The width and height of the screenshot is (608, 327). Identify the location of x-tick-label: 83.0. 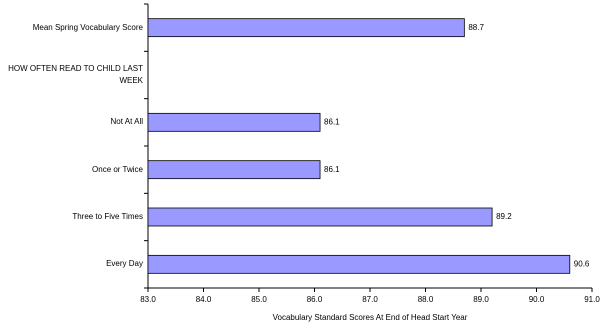
(148, 299).